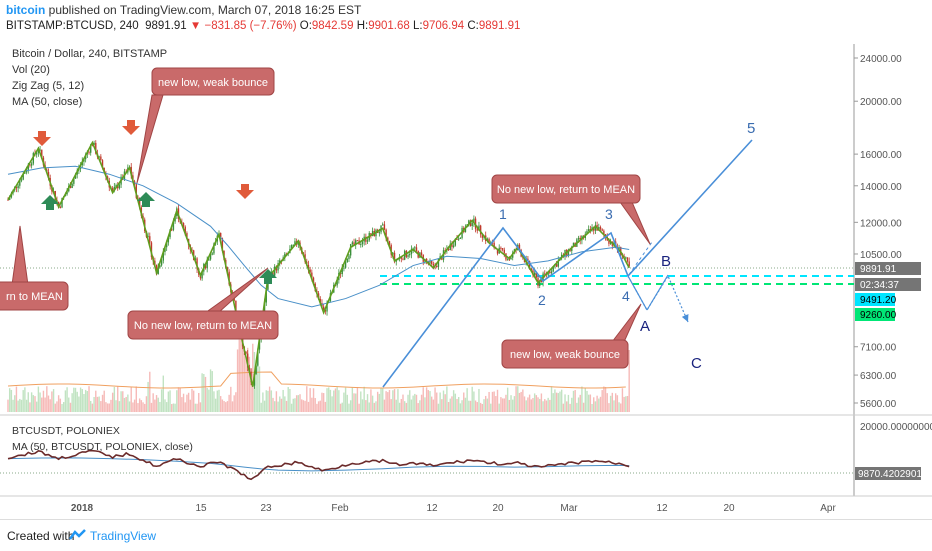 The image size is (932, 551). I want to click on badge-last-price-text: 9891.91, so click(878, 269).